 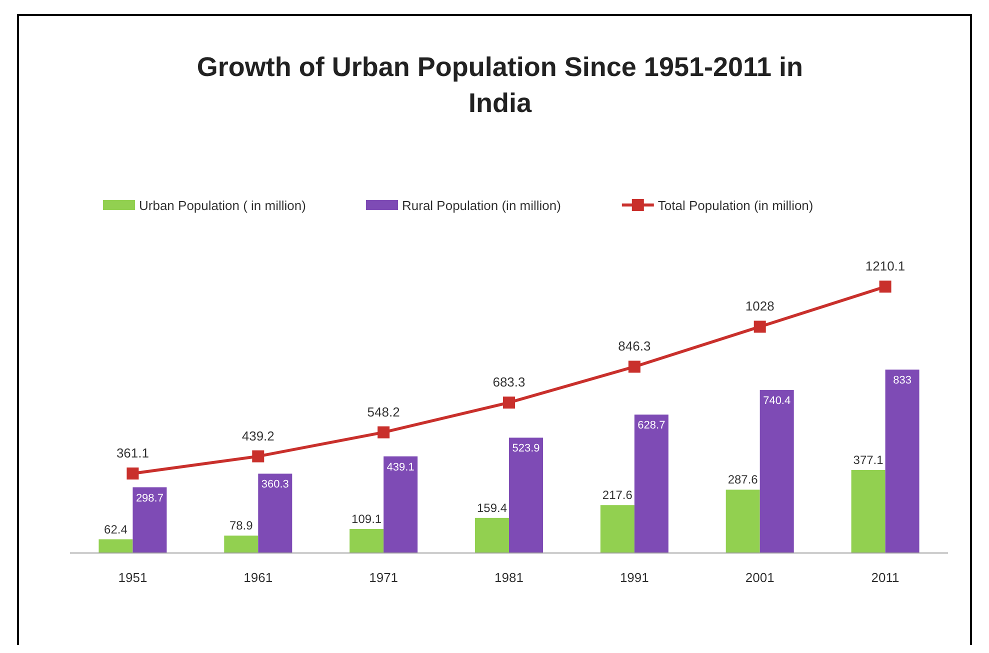 I want to click on data-label: 159.4, so click(x=492, y=507).